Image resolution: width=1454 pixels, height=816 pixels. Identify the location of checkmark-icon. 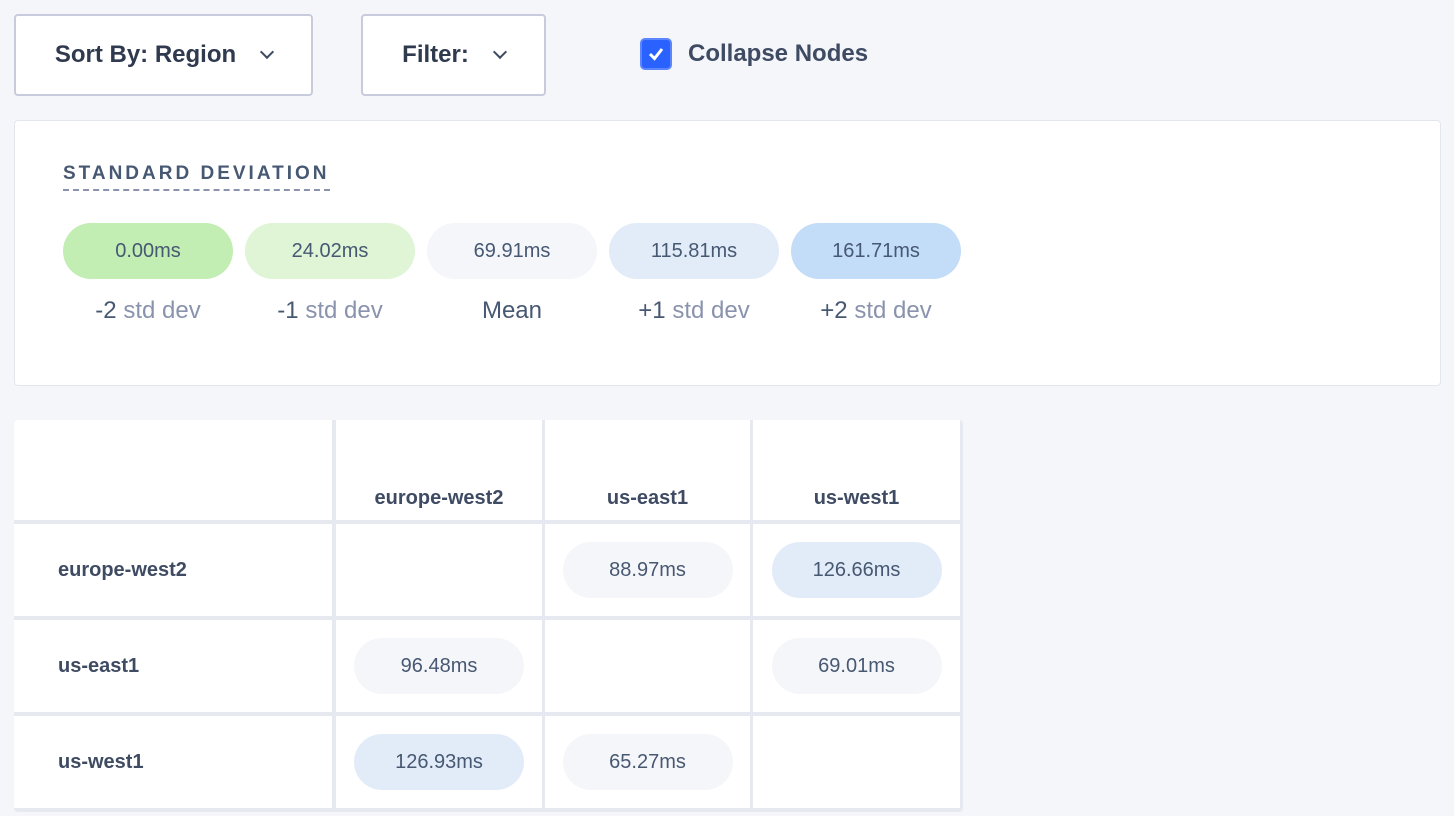
(656, 54).